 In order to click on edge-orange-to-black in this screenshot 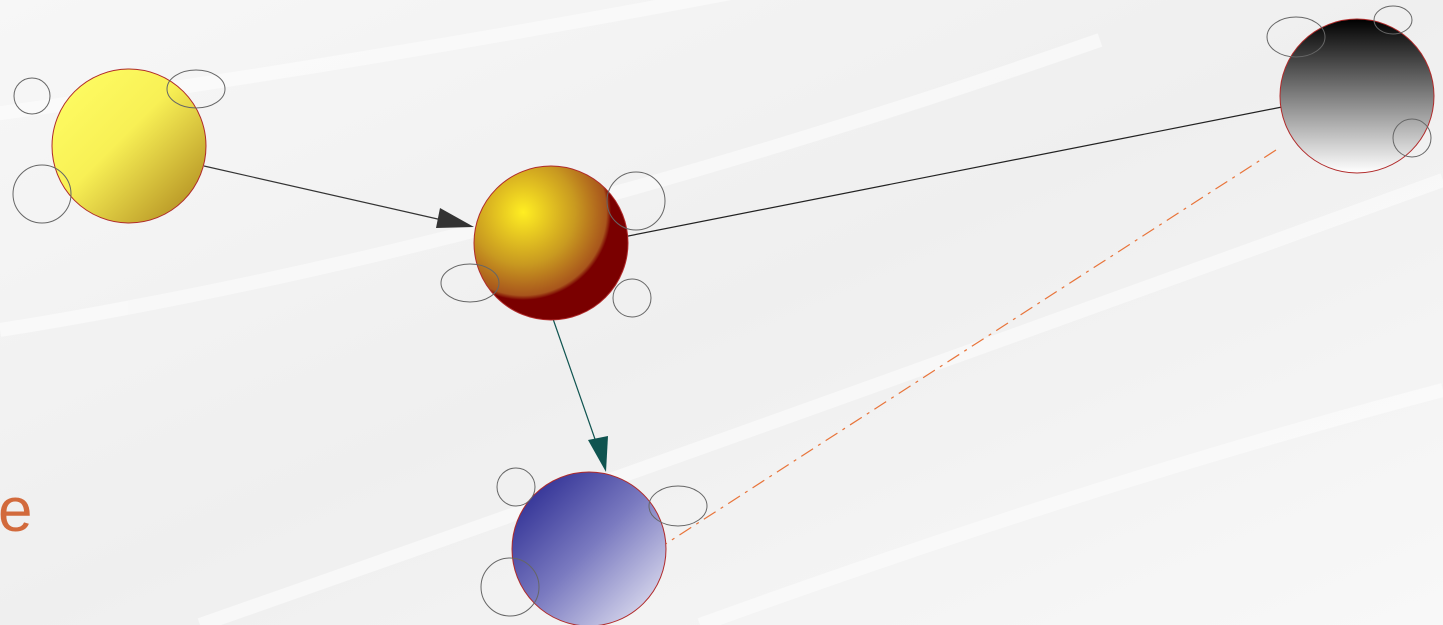, I will do `click(945, 173)`.